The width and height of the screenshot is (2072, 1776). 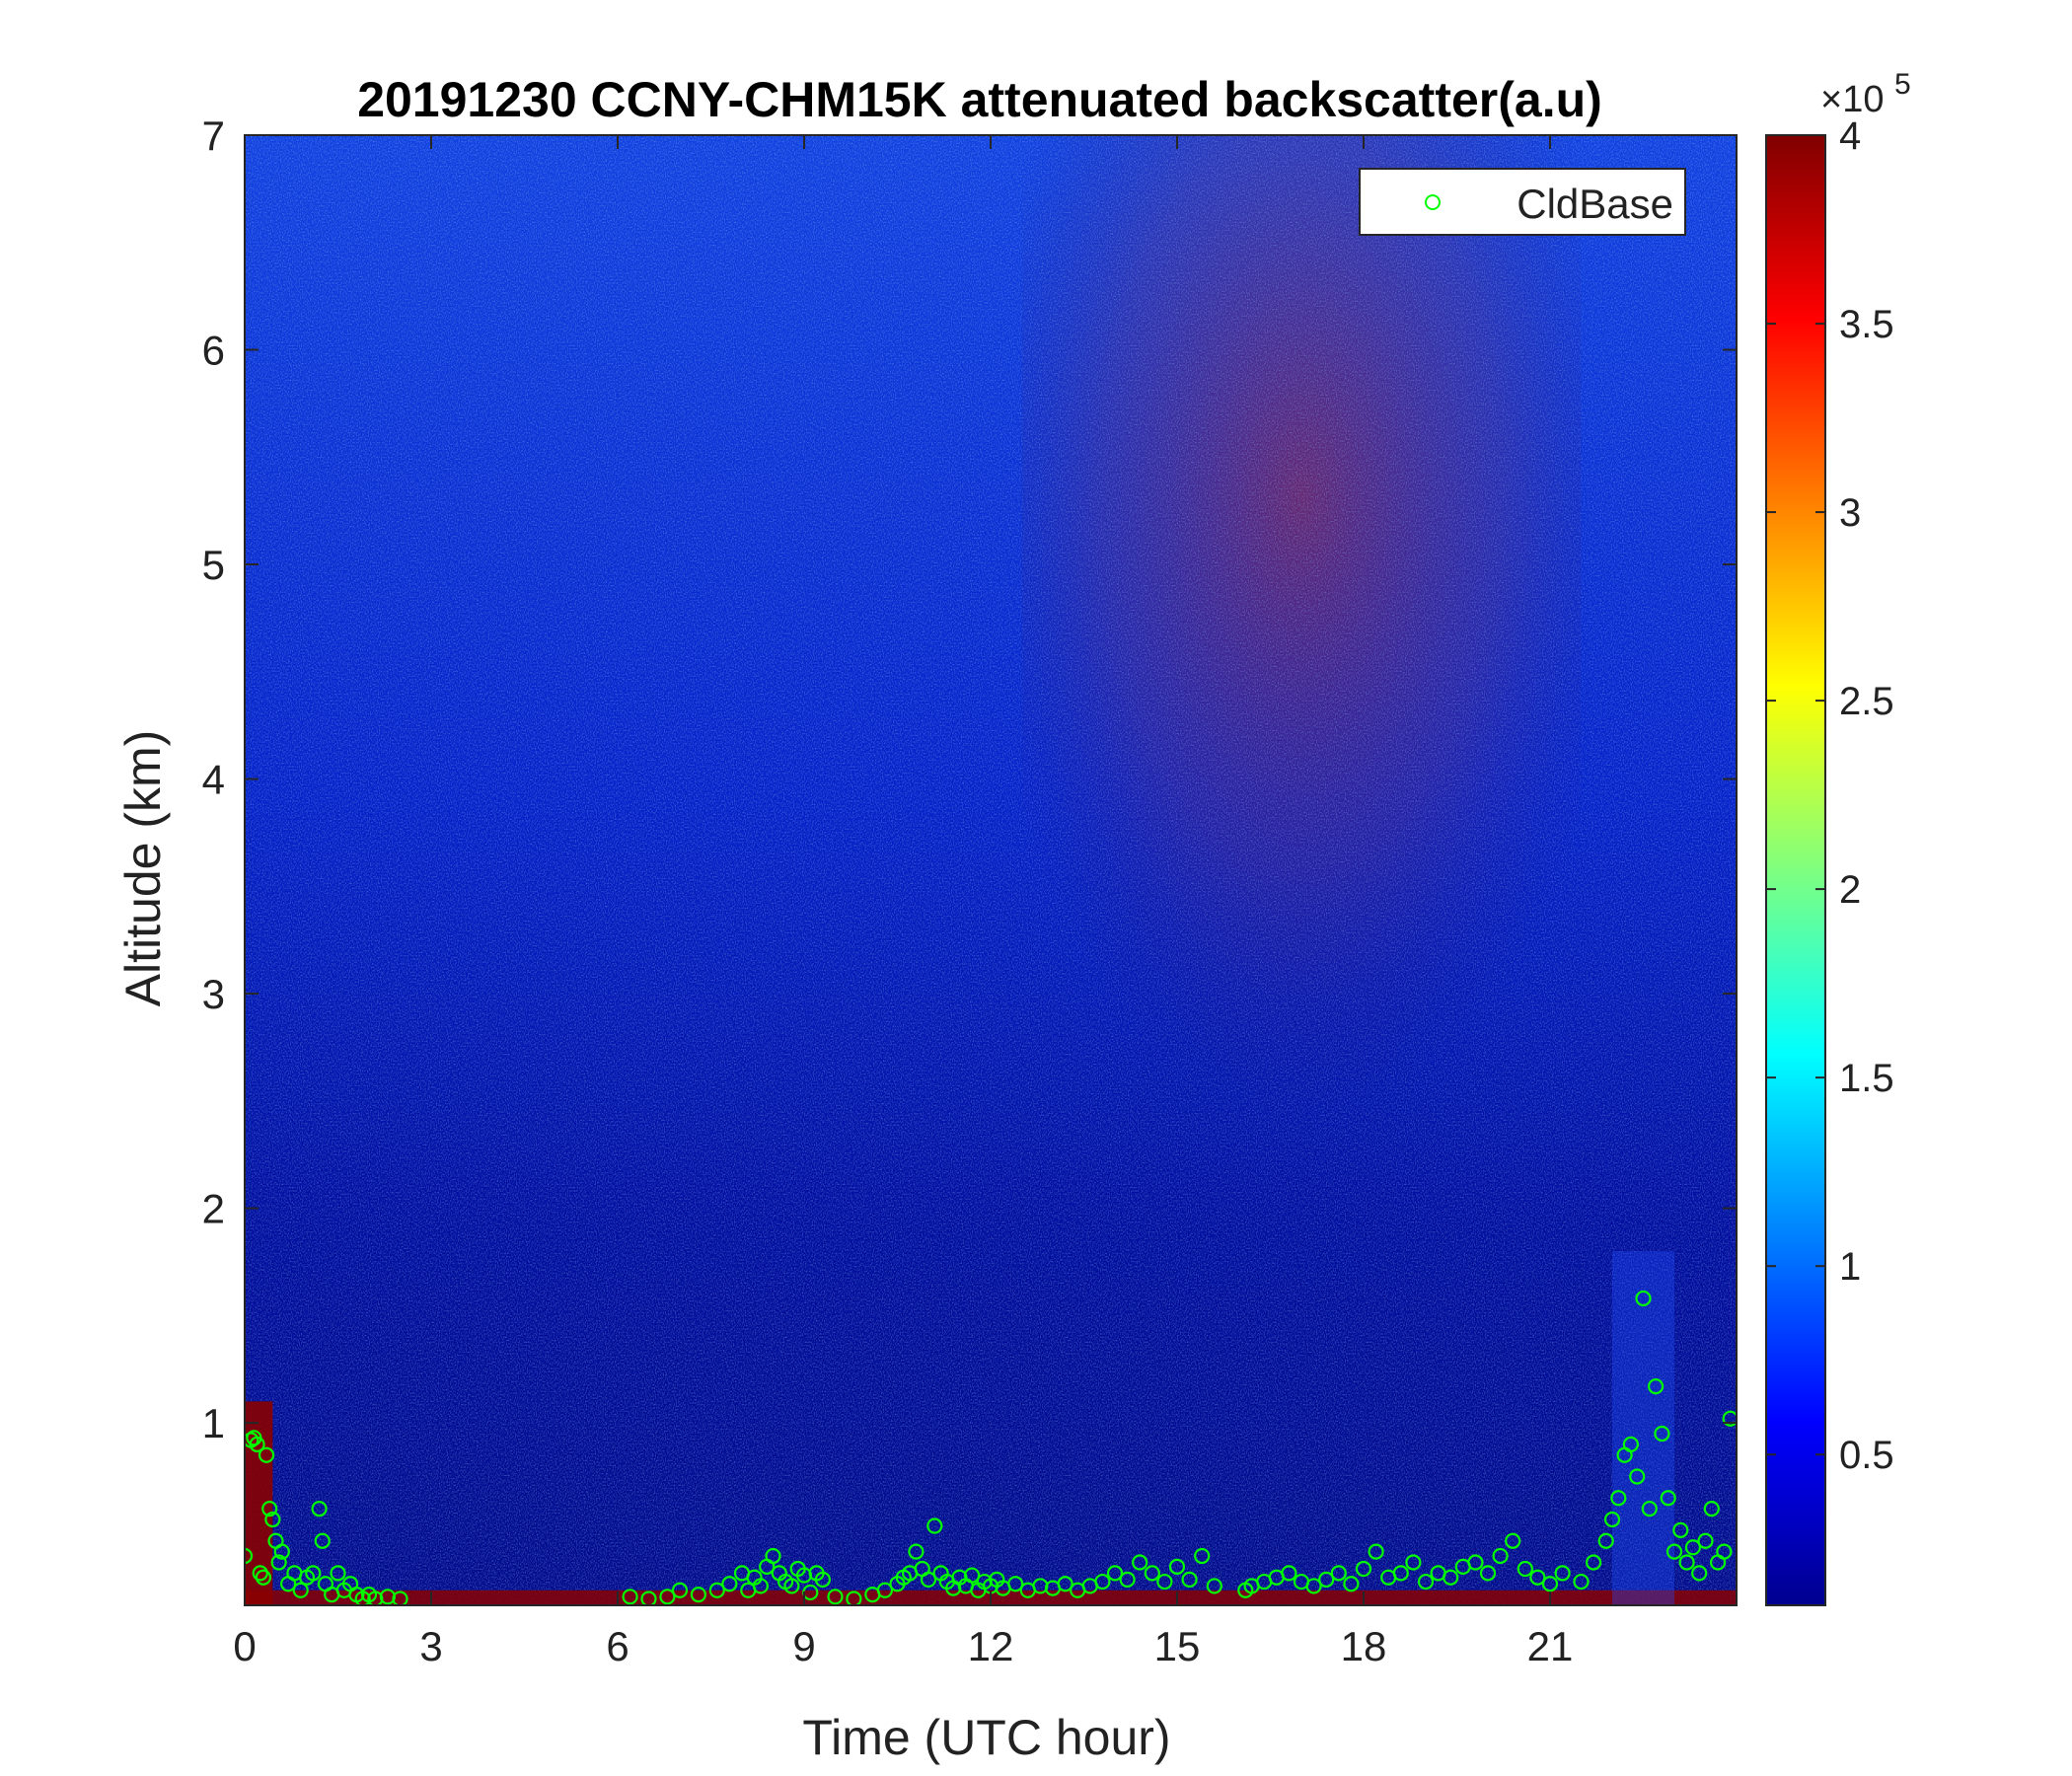 I want to click on low-cloud-late, so click(x=1643, y=1428).